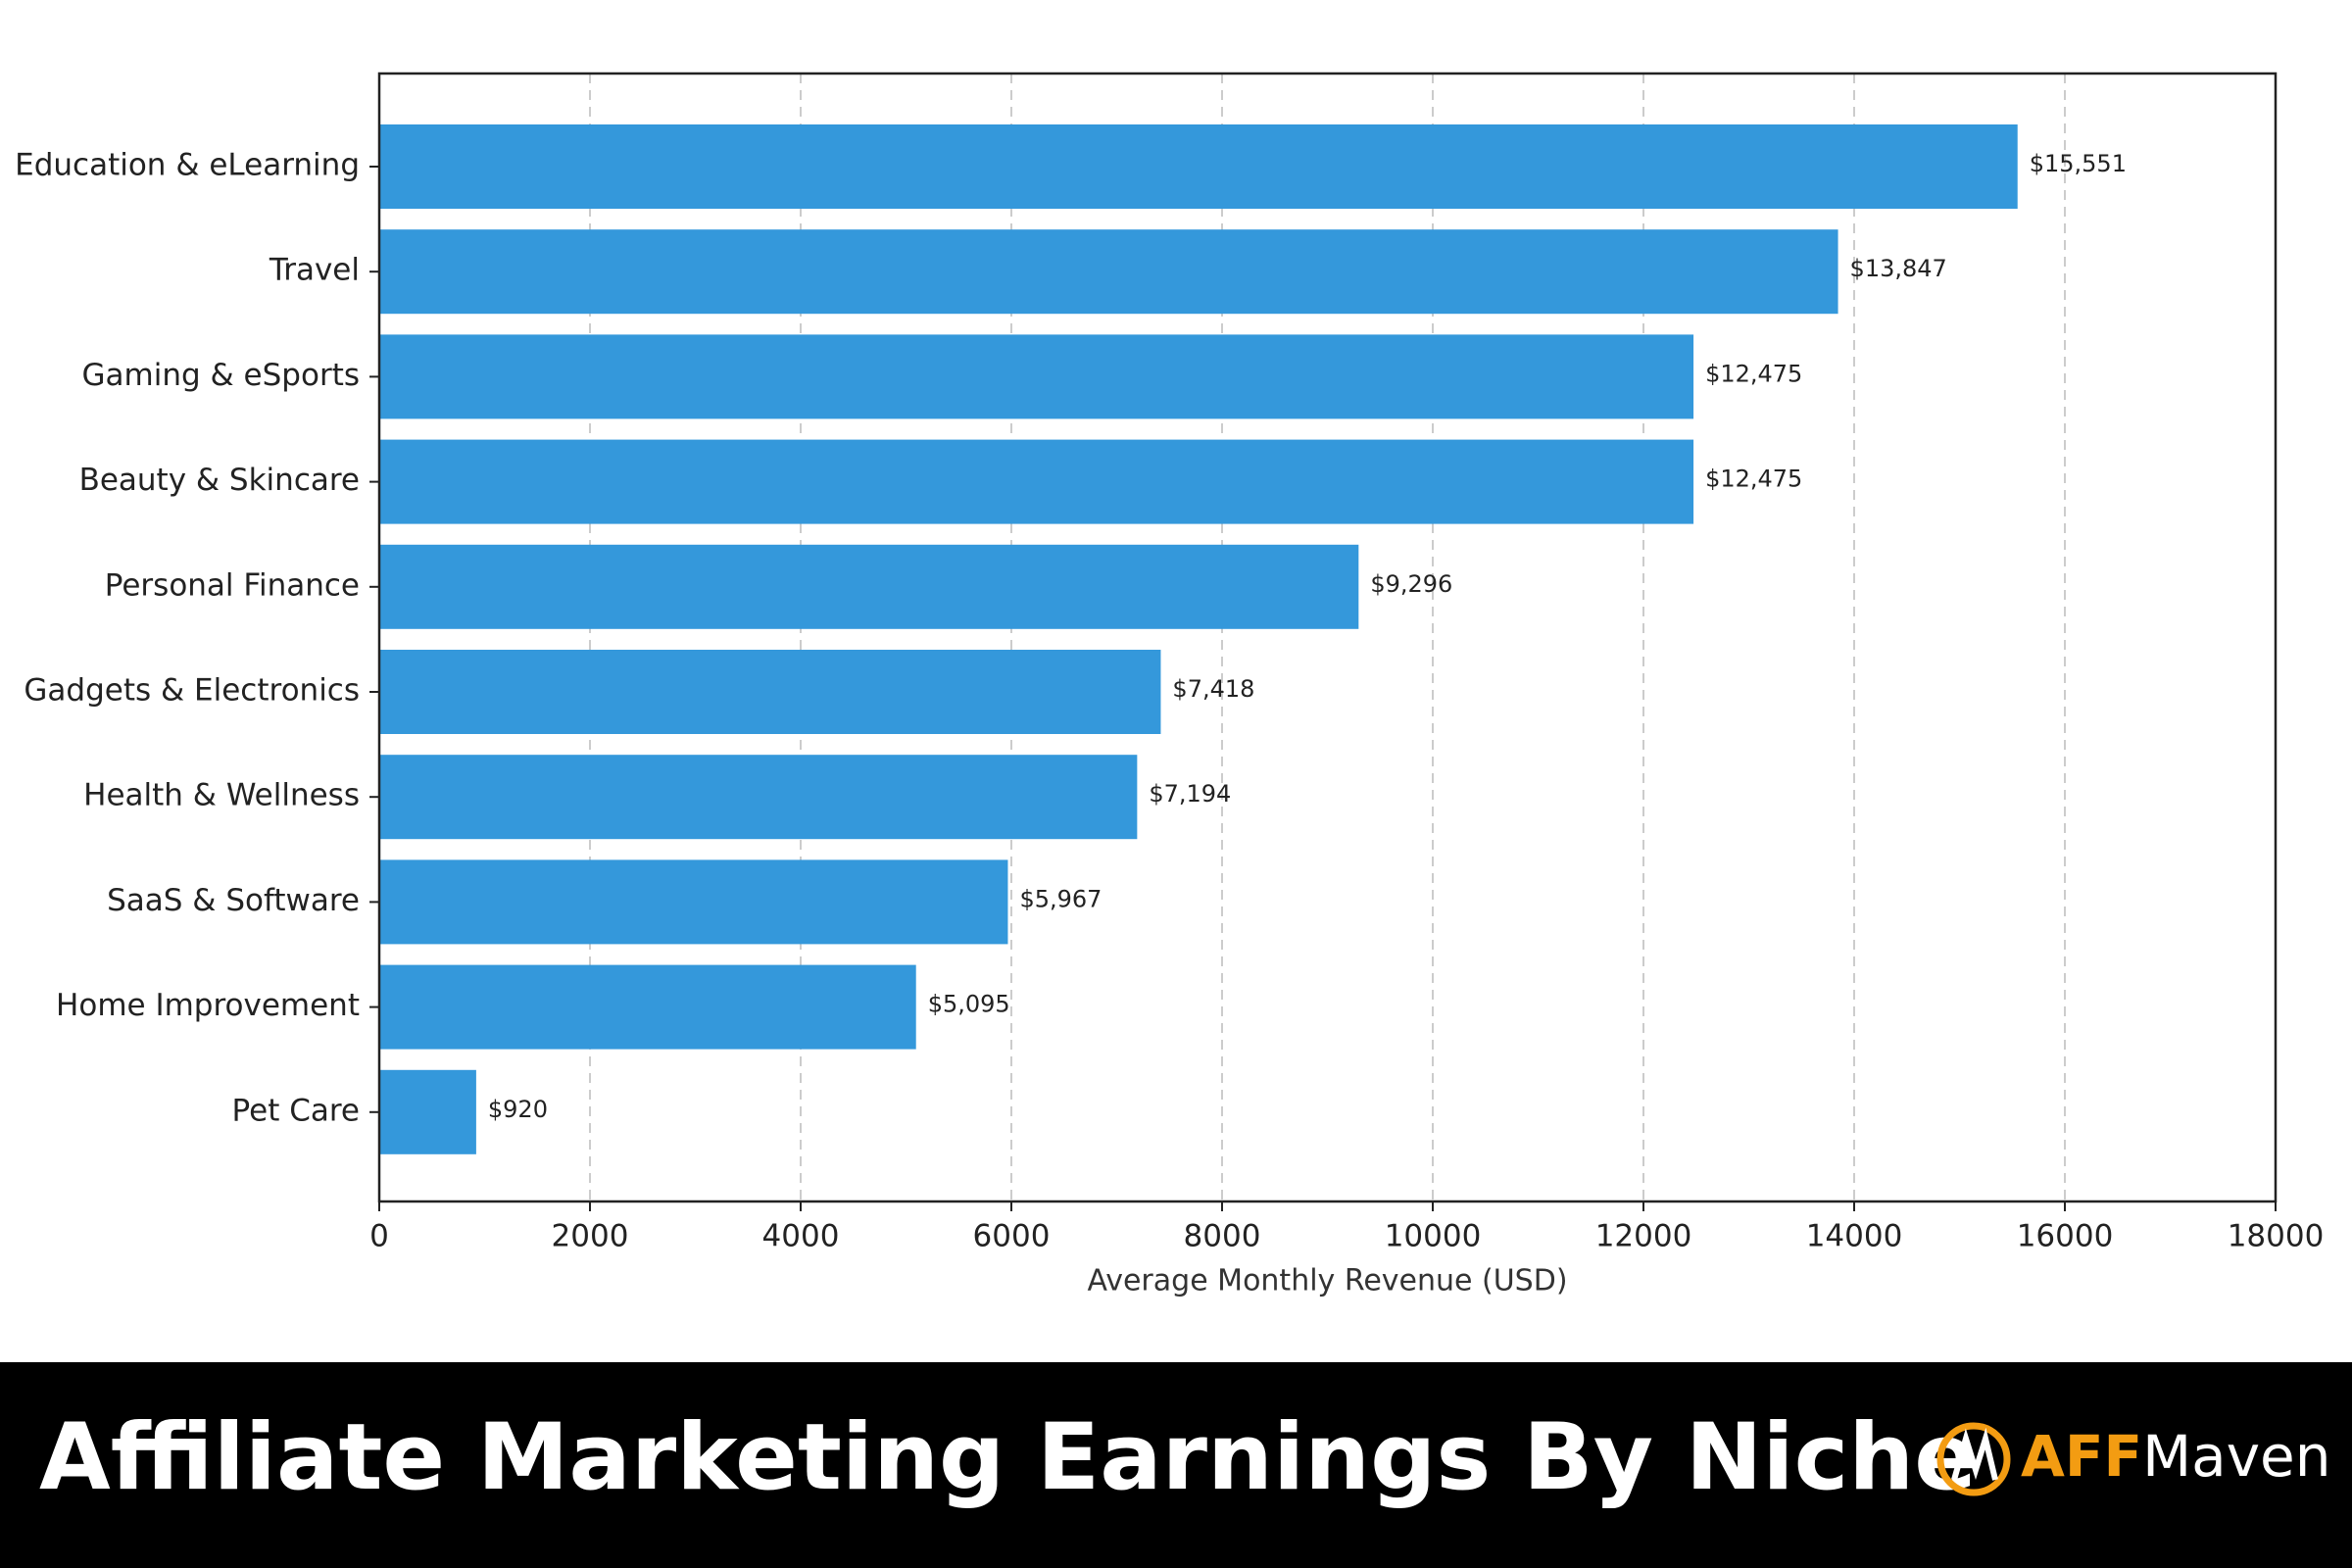 The height and width of the screenshot is (1568, 2352). Describe the element at coordinates (221, 795) in the screenshot. I see `y-tick-label: Health & Wellness` at that location.